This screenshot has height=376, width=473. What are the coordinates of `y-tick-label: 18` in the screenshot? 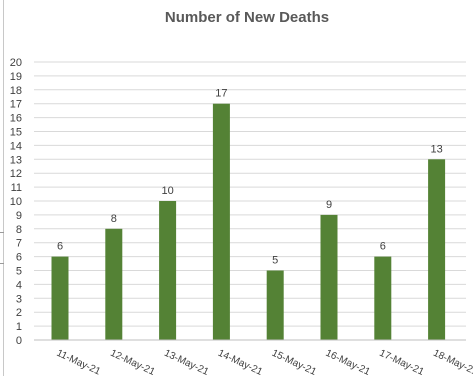 It's located at (16, 91).